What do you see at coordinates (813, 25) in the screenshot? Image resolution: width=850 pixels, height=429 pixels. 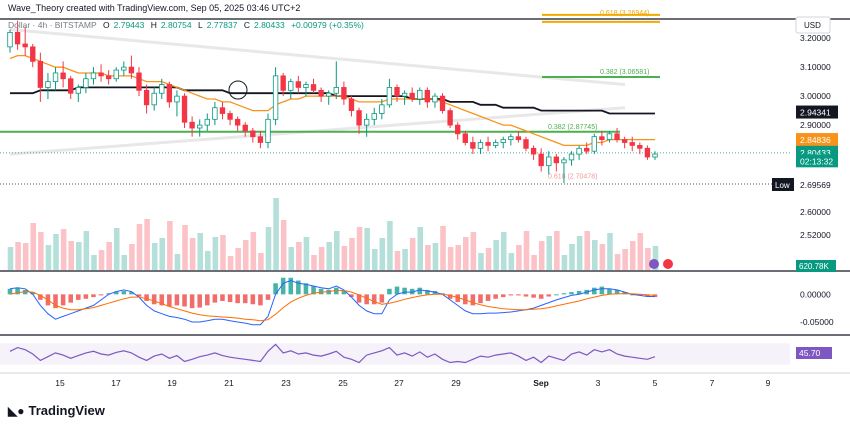 I see `currency-button` at bounding box center [813, 25].